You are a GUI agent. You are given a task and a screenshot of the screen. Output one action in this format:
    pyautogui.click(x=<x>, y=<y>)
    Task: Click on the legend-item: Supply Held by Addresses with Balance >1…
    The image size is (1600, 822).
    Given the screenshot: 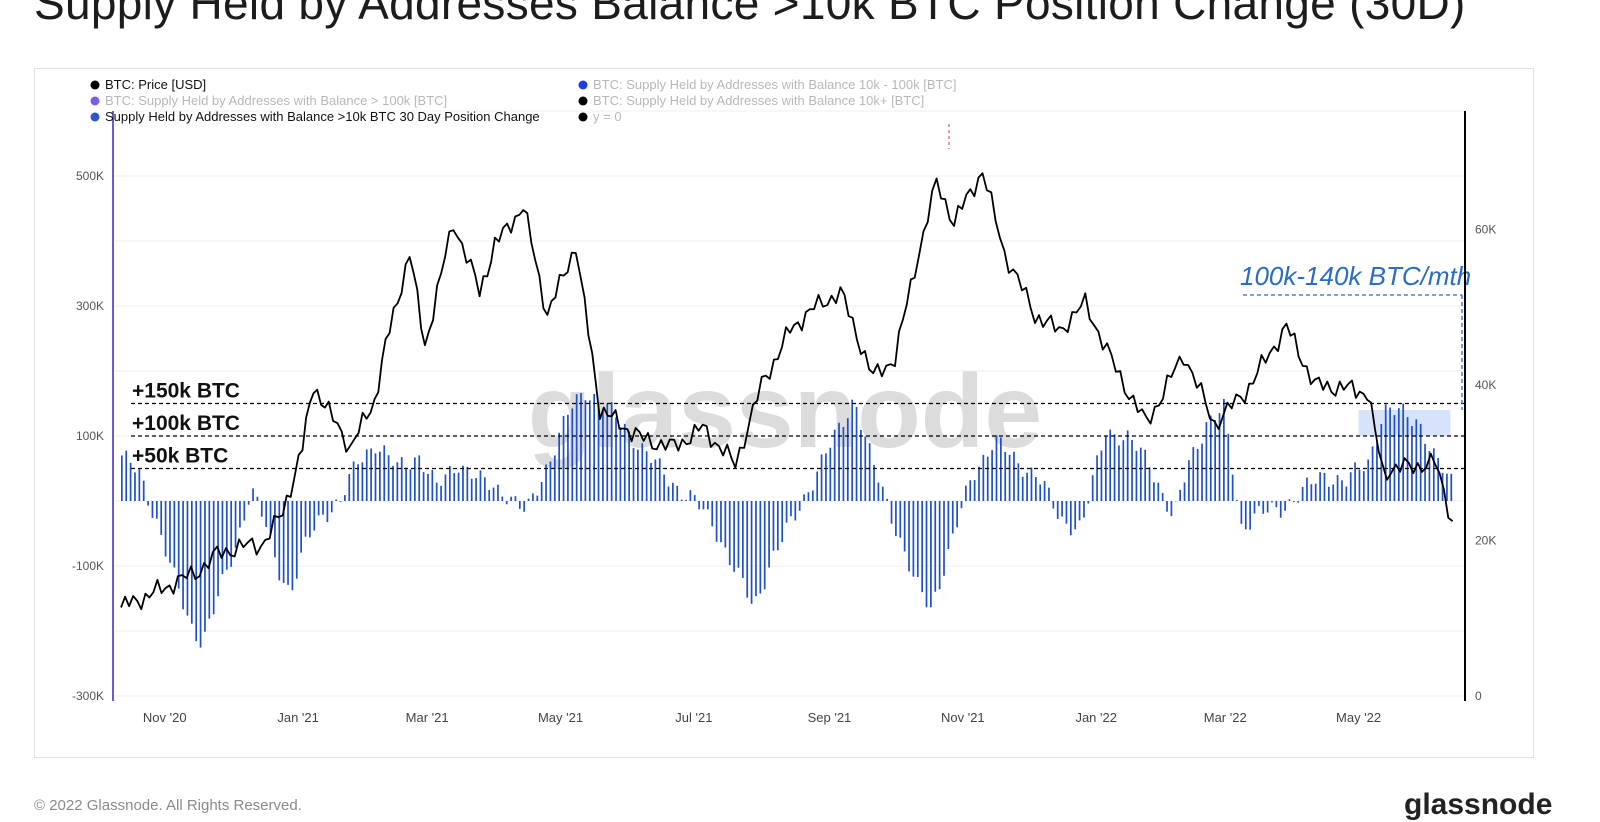 What is the action you would take?
    pyautogui.click(x=315, y=116)
    